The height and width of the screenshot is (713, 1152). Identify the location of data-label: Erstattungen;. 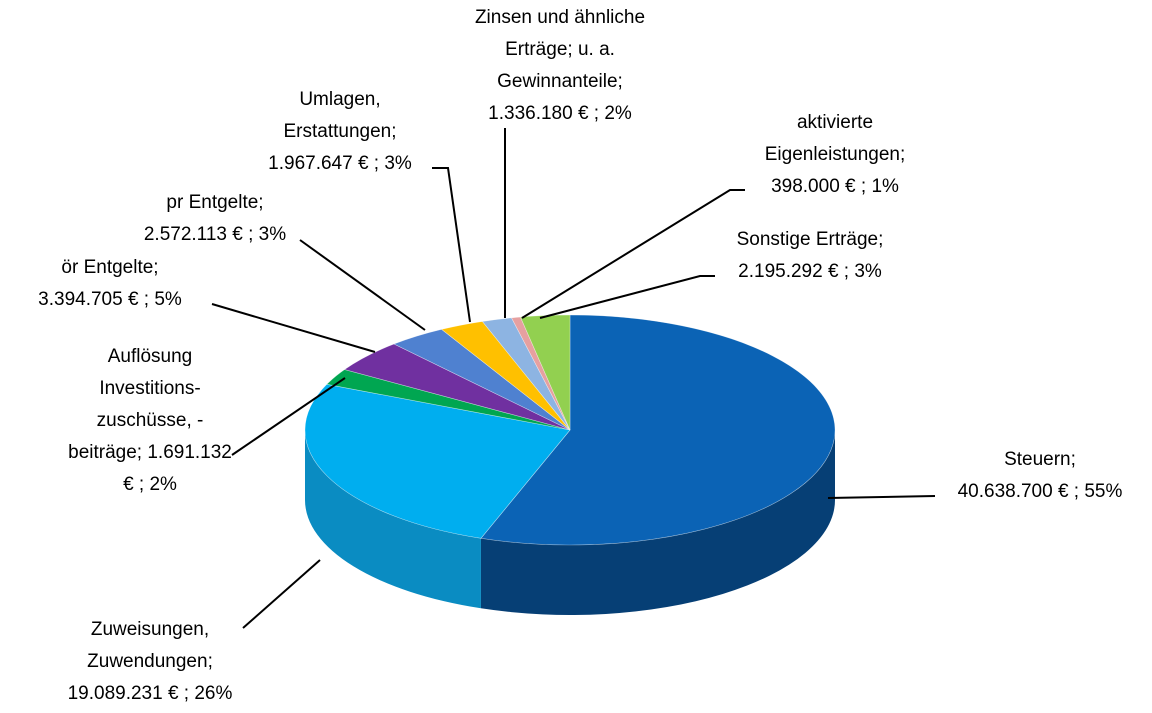
(339, 131).